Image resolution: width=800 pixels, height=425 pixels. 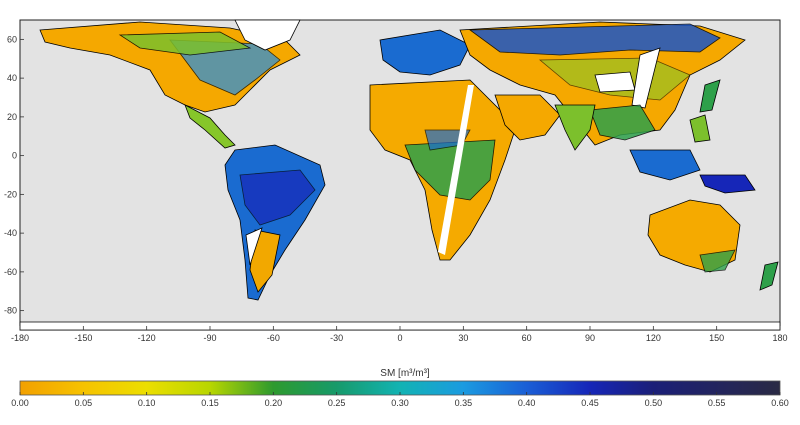 What do you see at coordinates (336, 338) in the screenshot?
I see `lon-tick-label: -30` at bounding box center [336, 338].